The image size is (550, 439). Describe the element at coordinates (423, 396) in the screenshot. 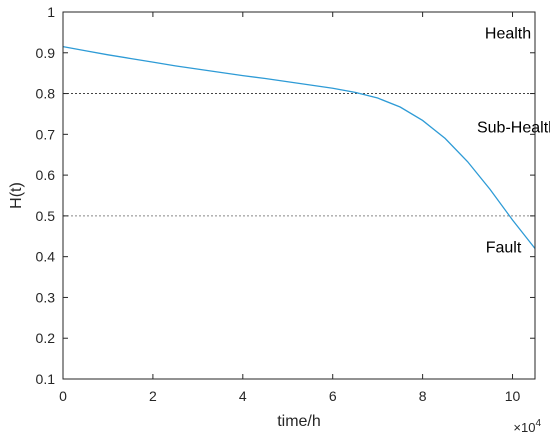

I see `x-tick-label: 8` at that location.